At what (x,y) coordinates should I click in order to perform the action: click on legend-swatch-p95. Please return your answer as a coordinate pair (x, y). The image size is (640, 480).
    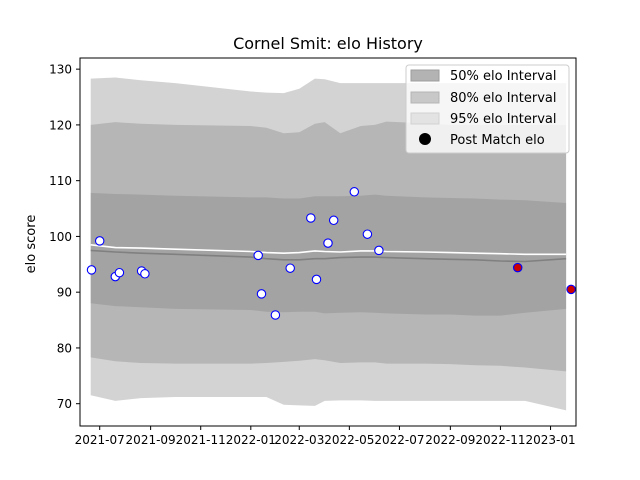
    Looking at the image, I should click on (425, 118).